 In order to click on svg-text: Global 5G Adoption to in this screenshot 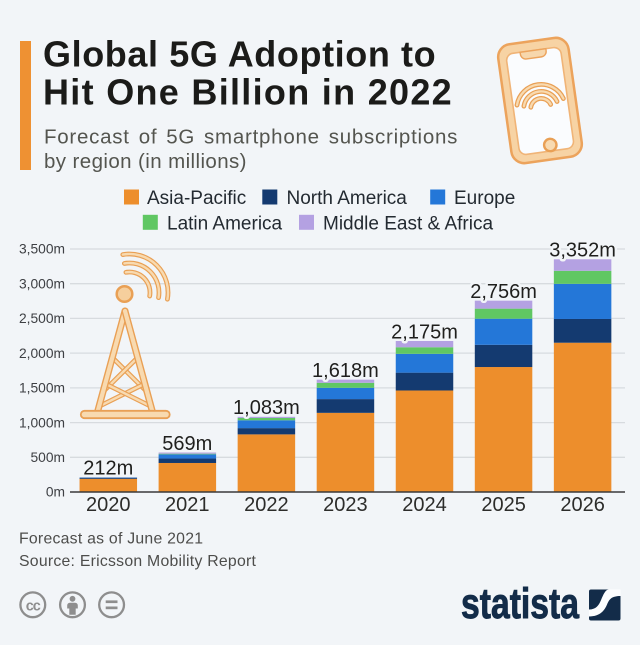, I will do `click(239, 54)`.